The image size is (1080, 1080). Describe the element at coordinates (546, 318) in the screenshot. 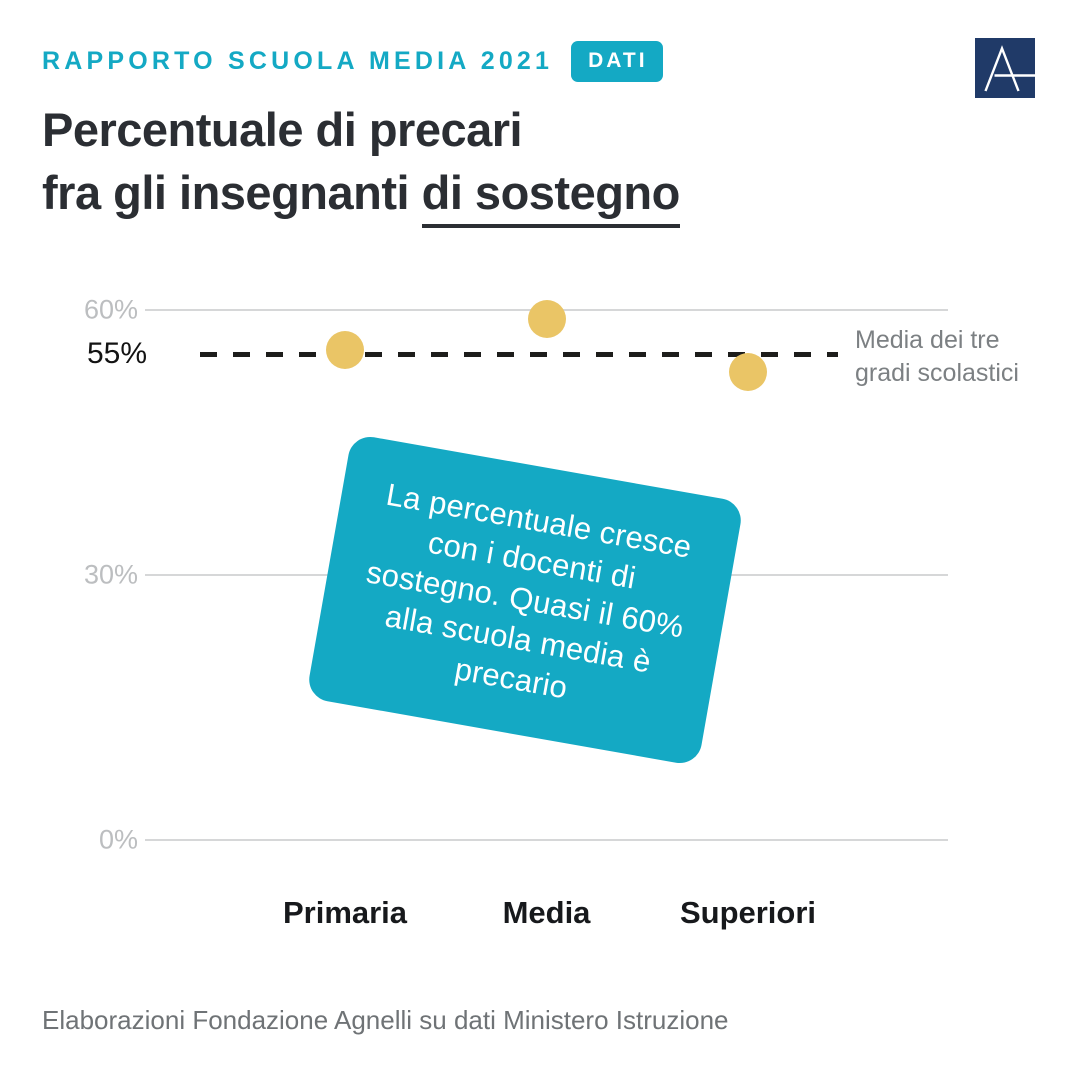

I see `data-point-media` at that location.